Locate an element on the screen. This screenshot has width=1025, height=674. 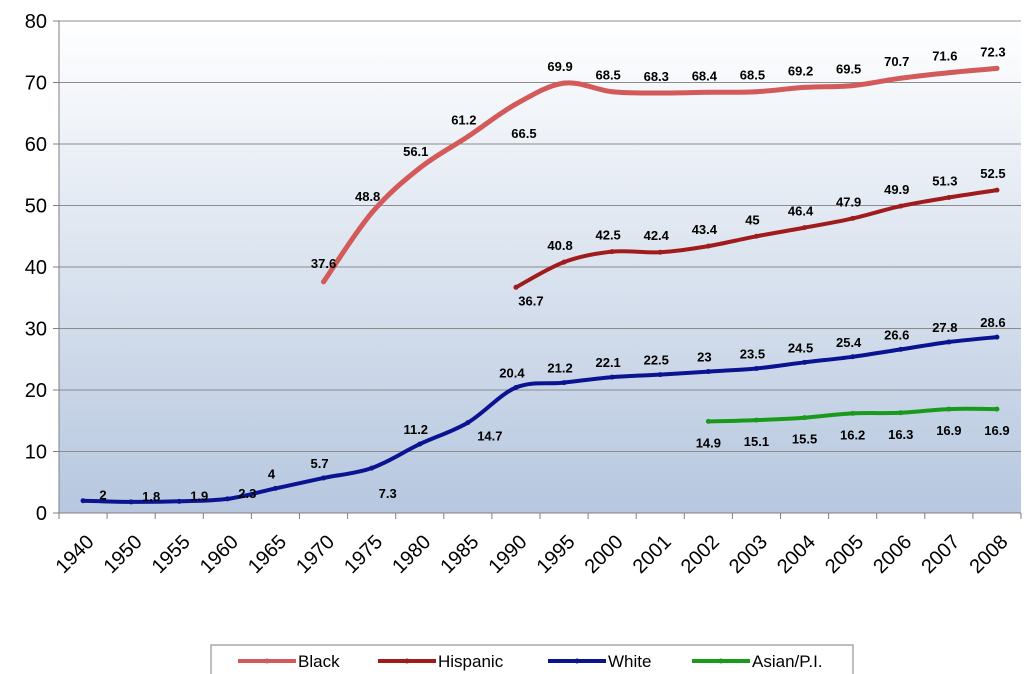
data-label: 23.5 is located at coordinates (752, 353).